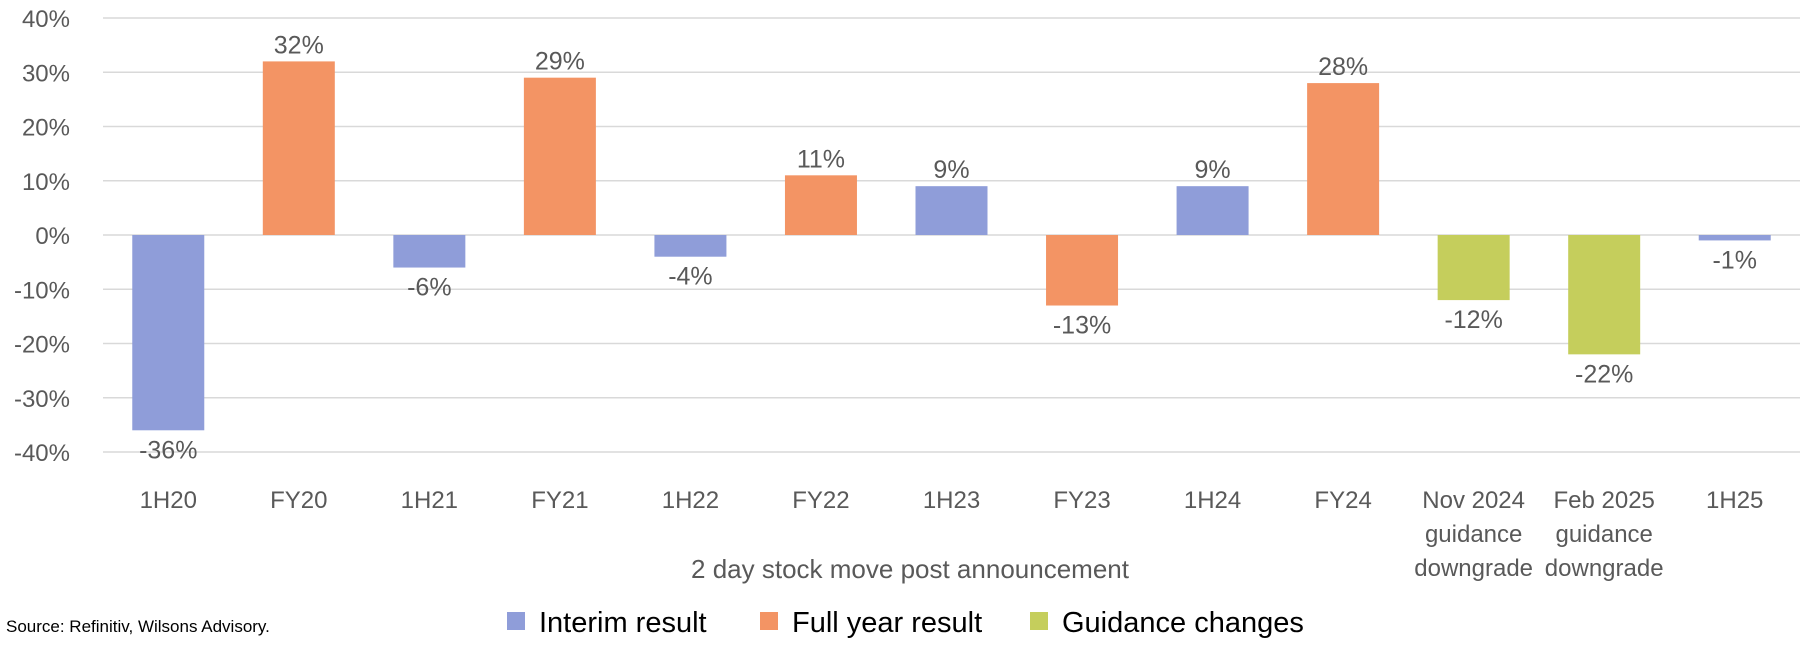  I want to click on bar-fy23, so click(1082, 270).